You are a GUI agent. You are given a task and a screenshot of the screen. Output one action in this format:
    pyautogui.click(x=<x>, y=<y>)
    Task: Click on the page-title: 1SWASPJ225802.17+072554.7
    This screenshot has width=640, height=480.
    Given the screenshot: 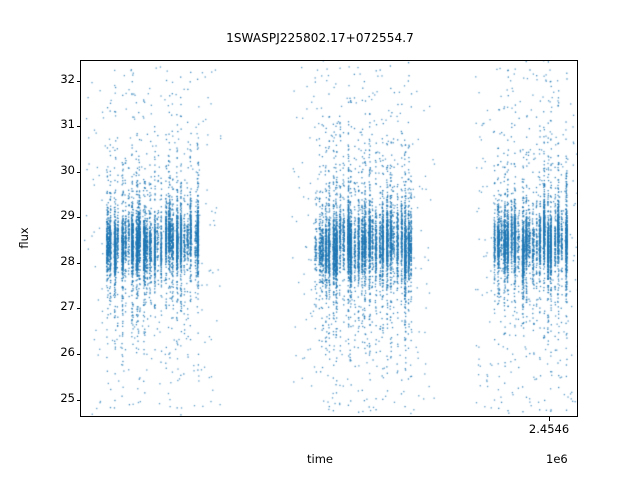 What is the action you would take?
    pyautogui.click(x=320, y=38)
    